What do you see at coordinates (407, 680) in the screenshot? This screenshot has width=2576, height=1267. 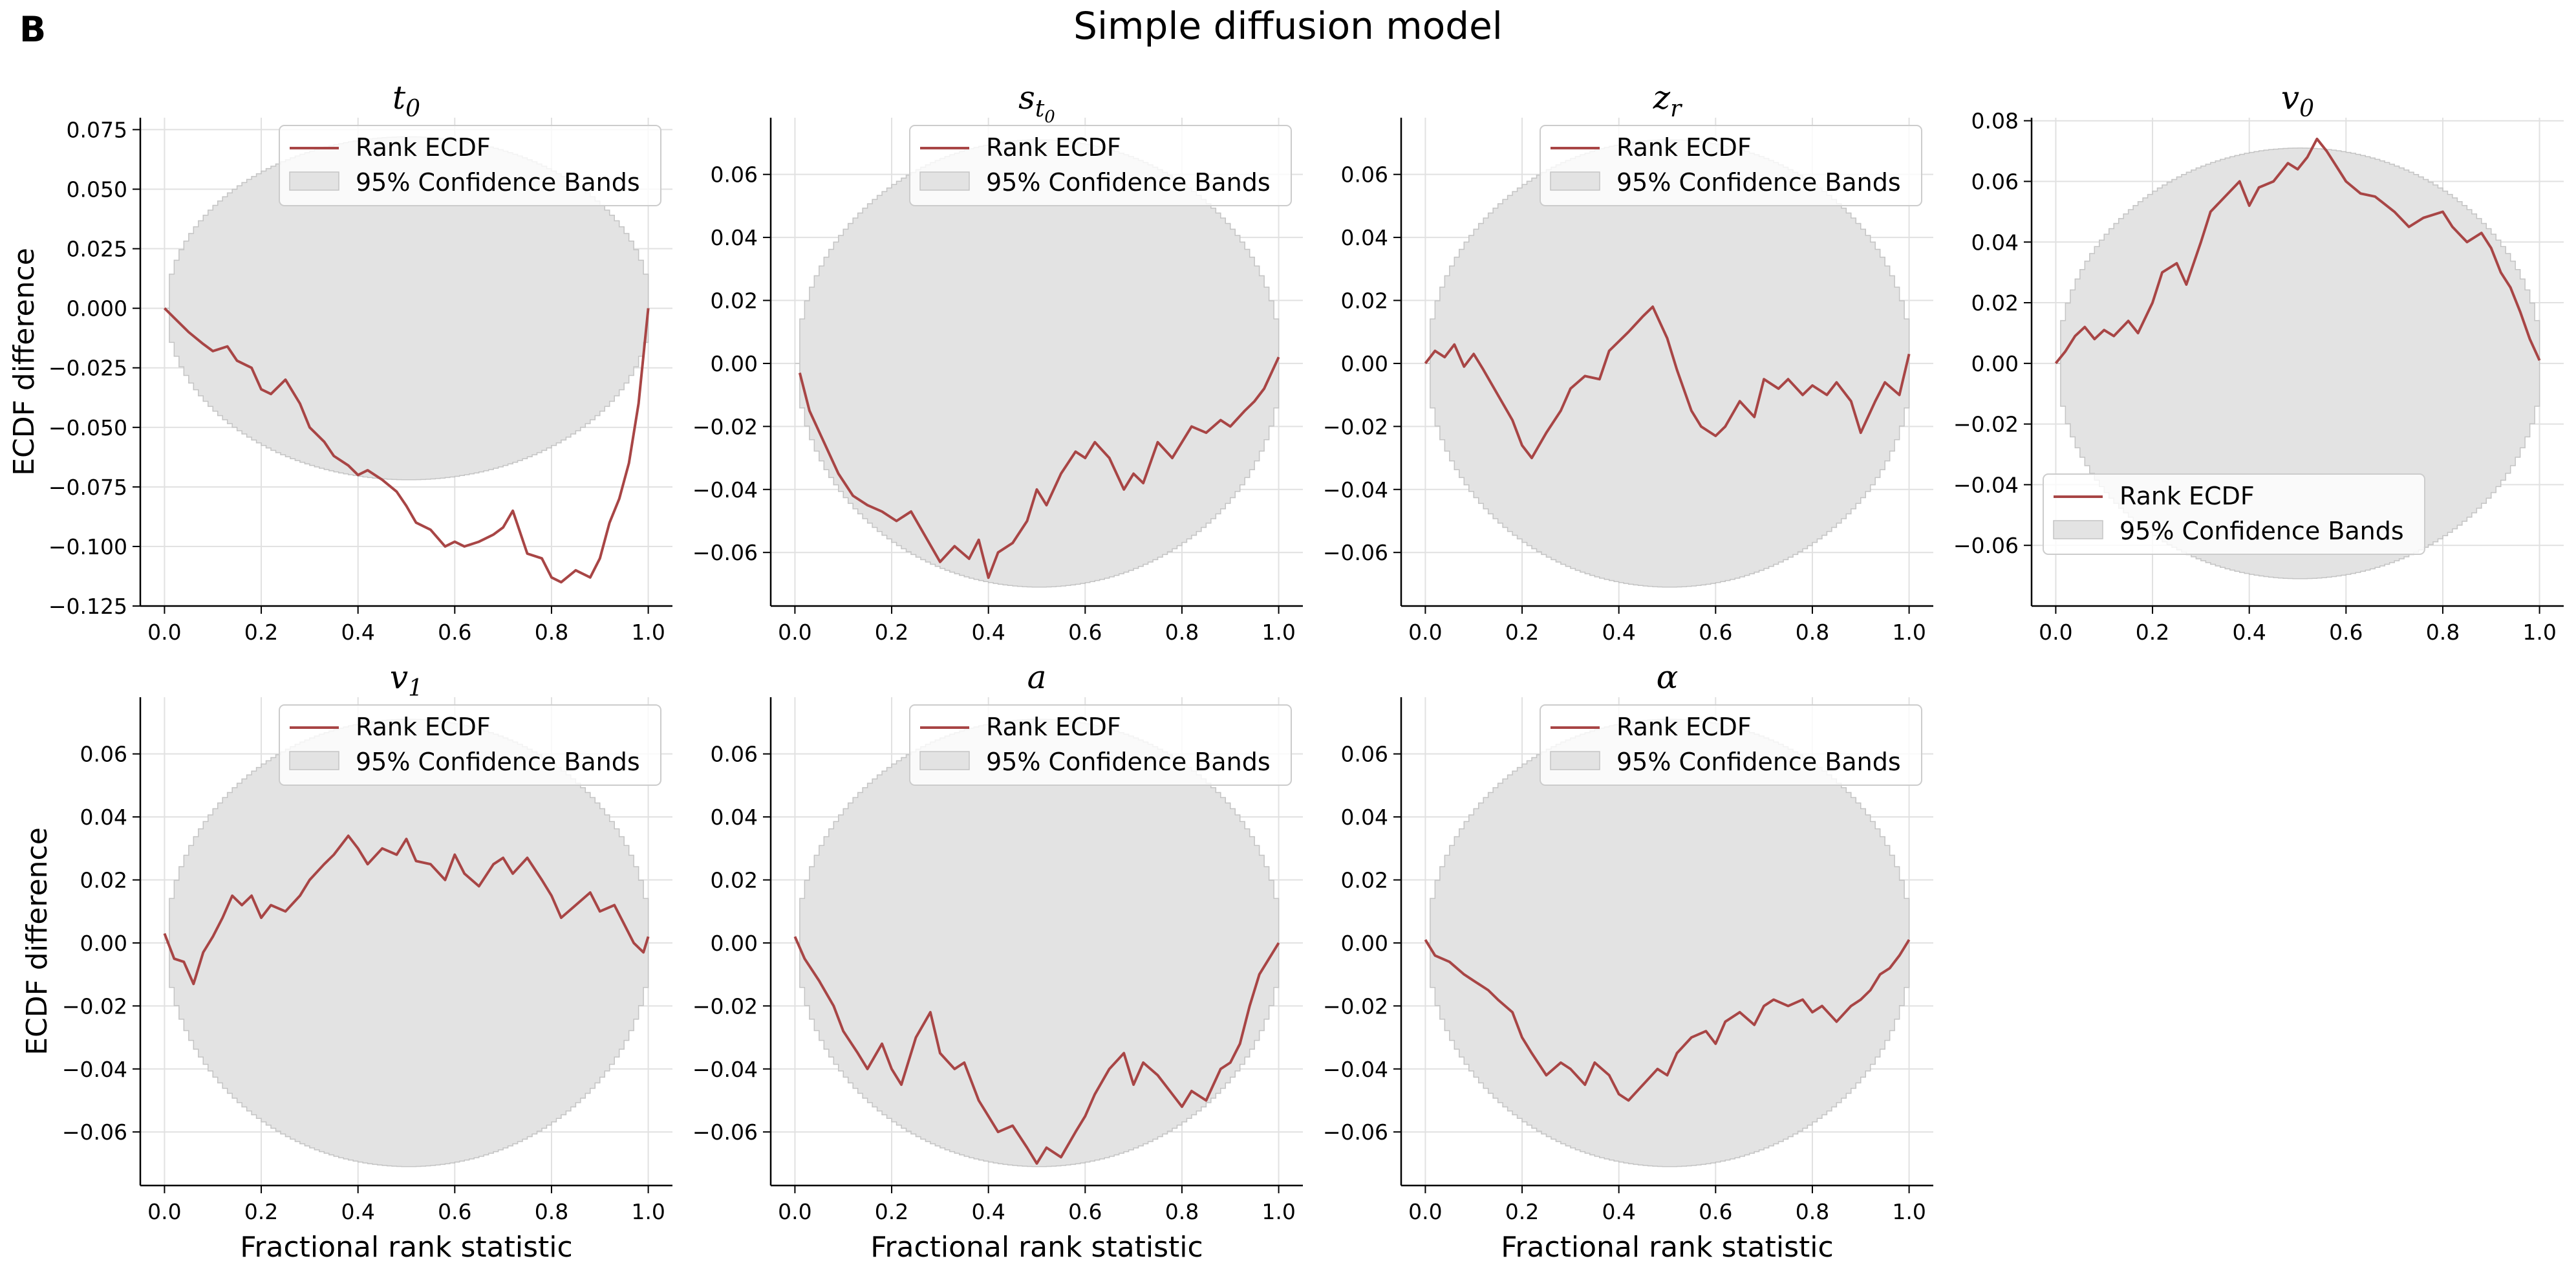 I see `subplot-title: v1` at bounding box center [407, 680].